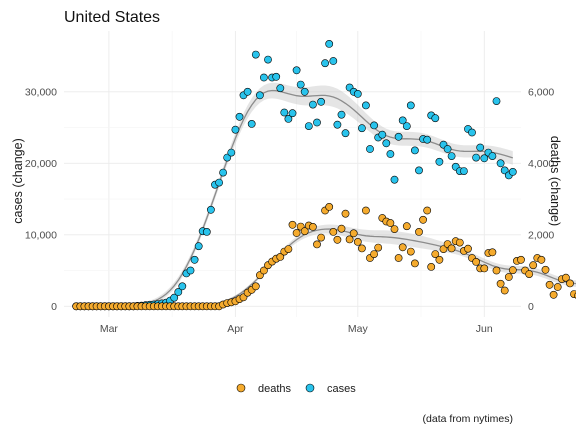 The image size is (576, 432). Describe the element at coordinates (541, 92) in the screenshot. I see `y-right-tick-label: 6,000` at that location.